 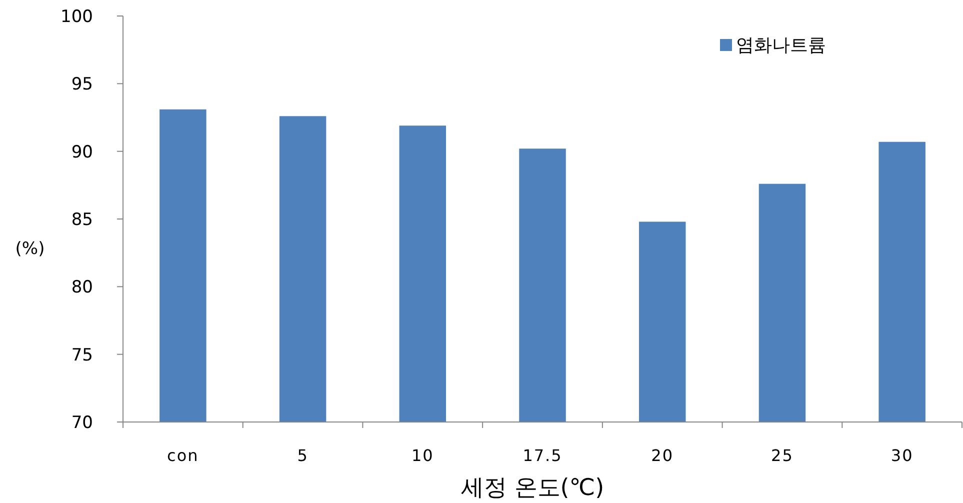 What do you see at coordinates (82, 423) in the screenshot?
I see `y-tick-label: 70` at bounding box center [82, 423].